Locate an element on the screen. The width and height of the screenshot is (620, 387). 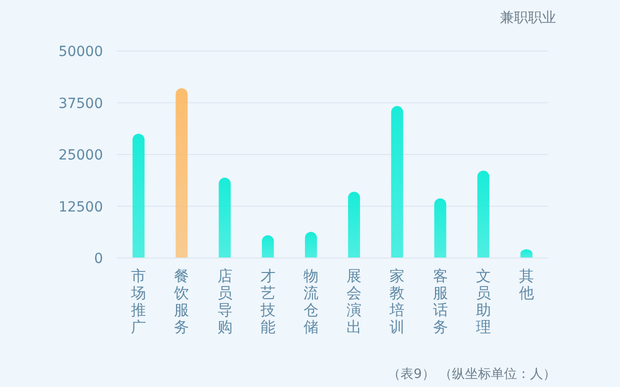
x-tick-label: 展会演出 is located at coordinates (354, 301).